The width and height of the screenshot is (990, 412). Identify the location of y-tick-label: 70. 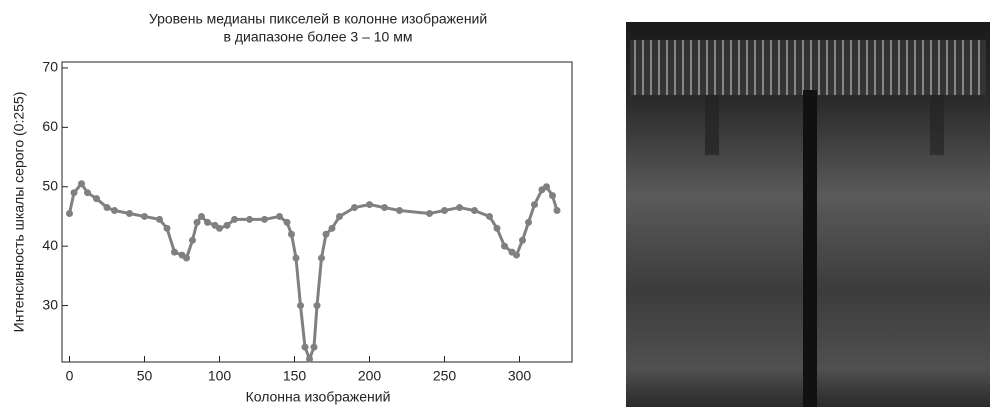
(50, 67).